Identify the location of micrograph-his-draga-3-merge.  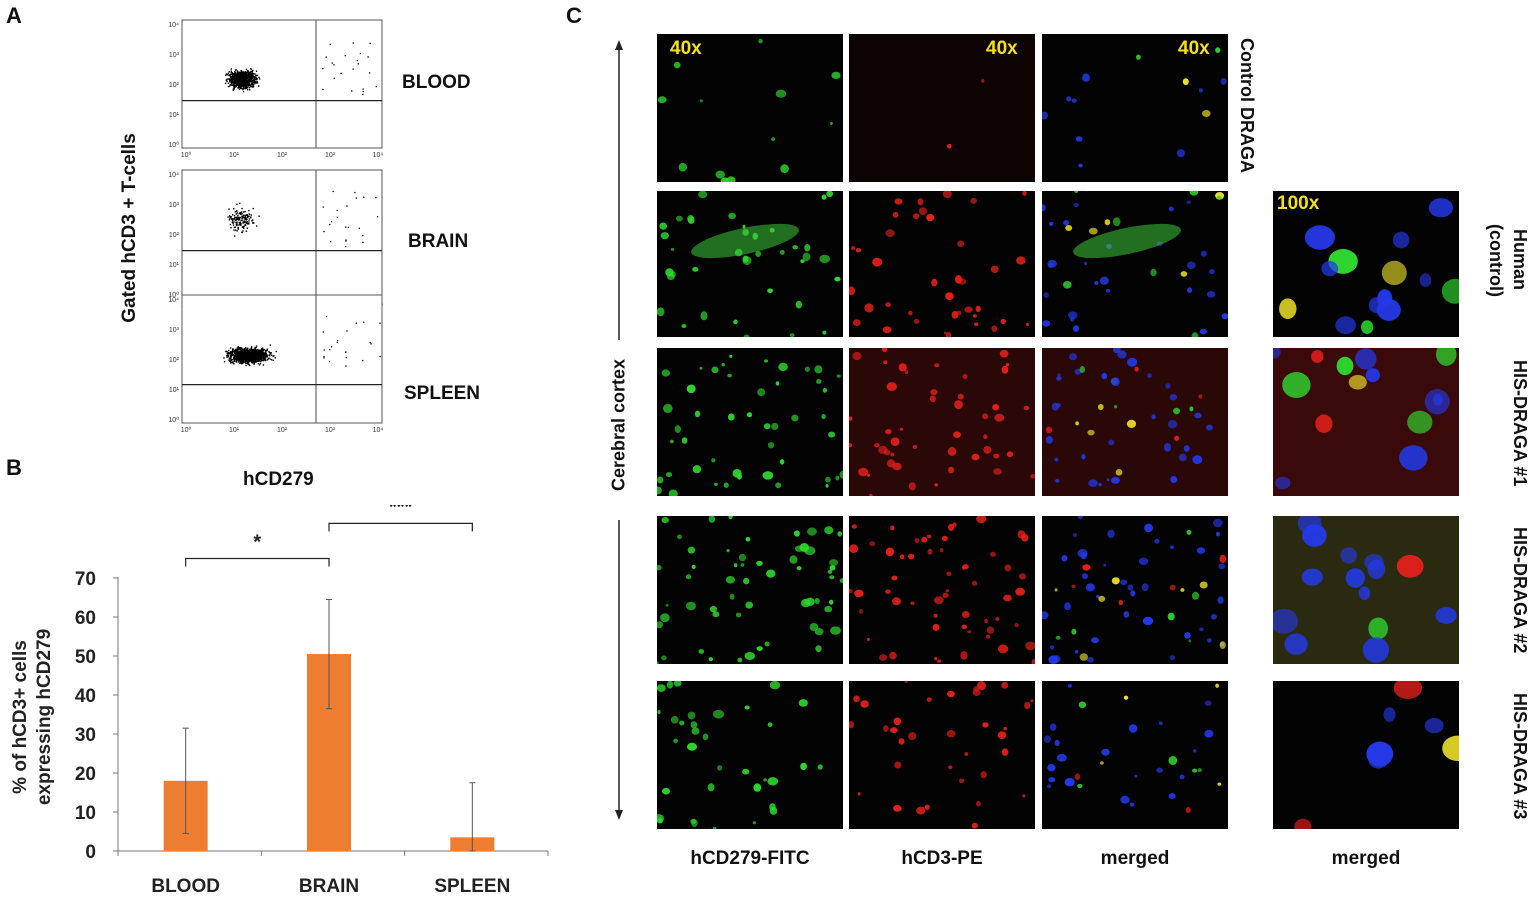
(1135, 755).